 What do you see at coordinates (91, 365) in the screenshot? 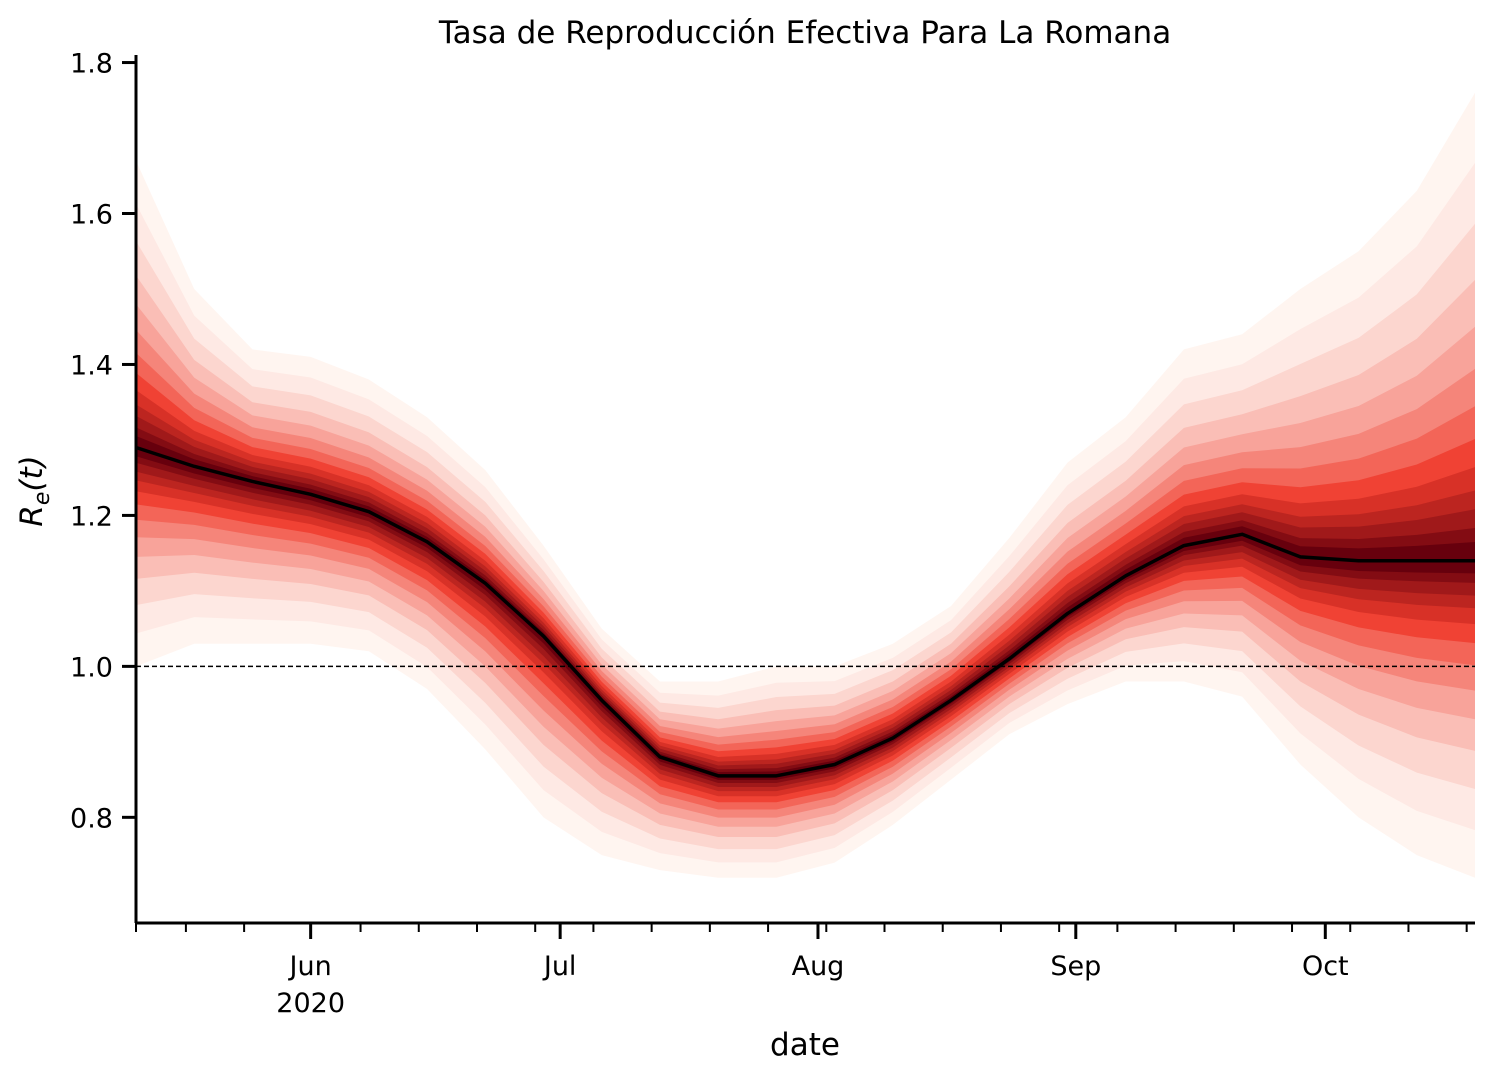
I see `y-tick-label: 1.4` at bounding box center [91, 365].